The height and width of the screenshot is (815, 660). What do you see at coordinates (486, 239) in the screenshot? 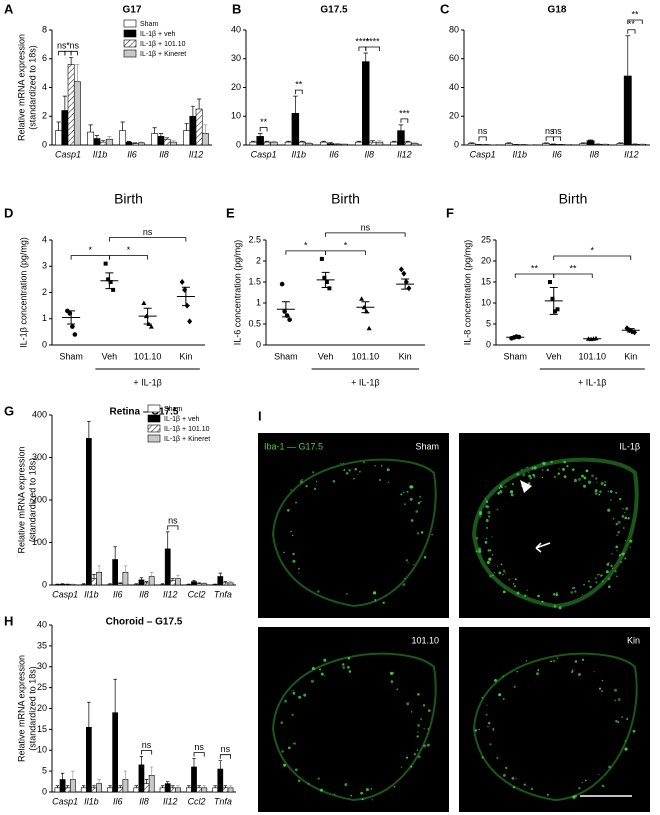
I see `y-tick-label: 25` at bounding box center [486, 239].